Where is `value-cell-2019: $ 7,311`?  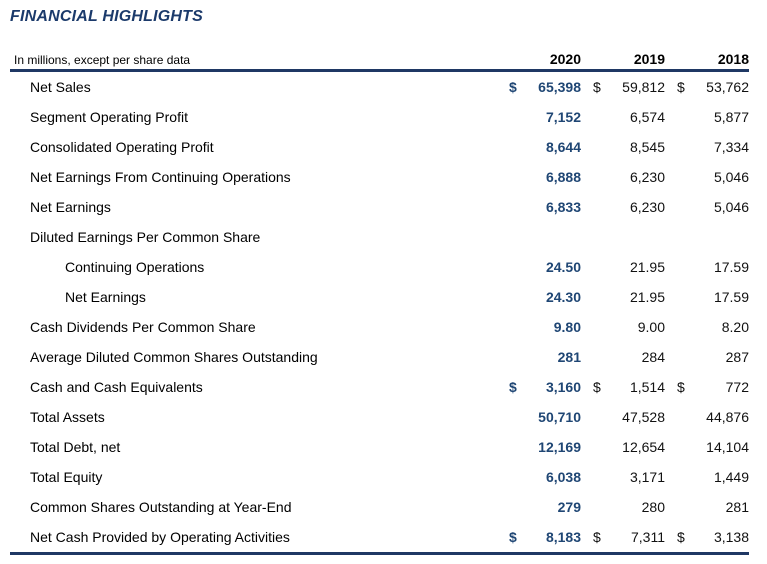
value-cell-2019: $ 7,311 is located at coordinates (629, 537).